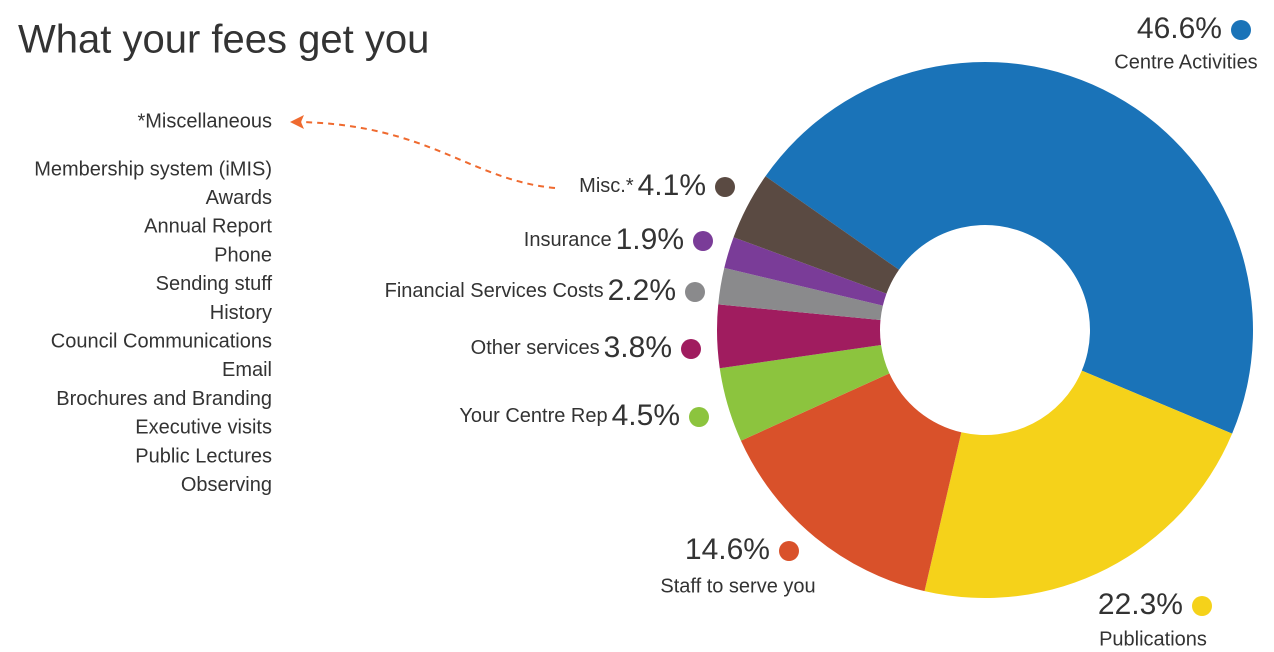 The width and height of the screenshot is (1274, 652). I want to click on label: Insurance 1.9%, so click(604, 239).